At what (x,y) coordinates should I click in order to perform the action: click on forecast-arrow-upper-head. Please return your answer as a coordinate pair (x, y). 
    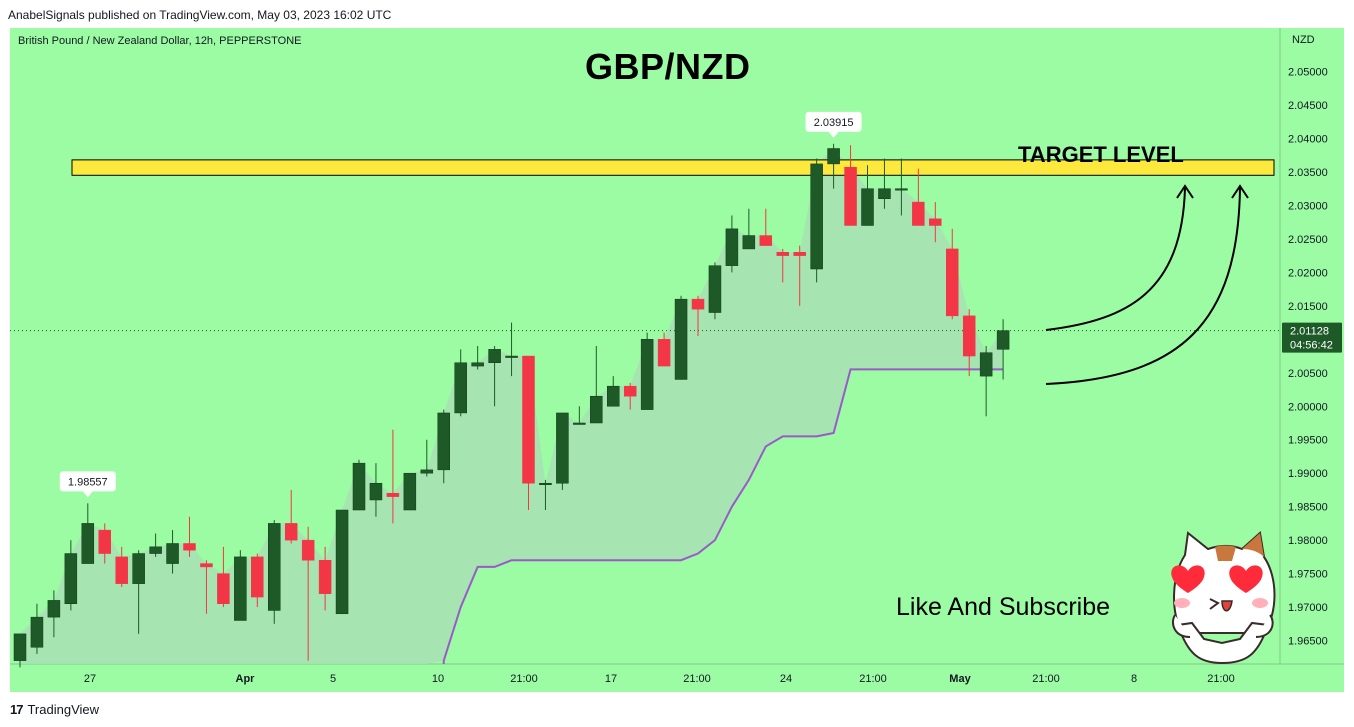
    Looking at the image, I should click on (1185, 191).